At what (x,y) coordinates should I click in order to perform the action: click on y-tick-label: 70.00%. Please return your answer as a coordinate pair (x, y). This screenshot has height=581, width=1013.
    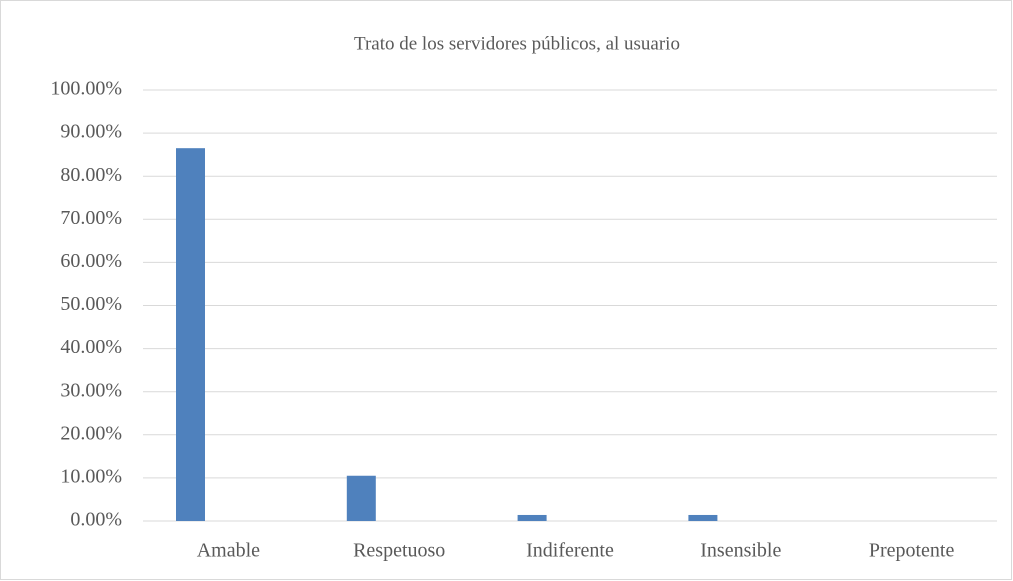
    Looking at the image, I should click on (91, 218).